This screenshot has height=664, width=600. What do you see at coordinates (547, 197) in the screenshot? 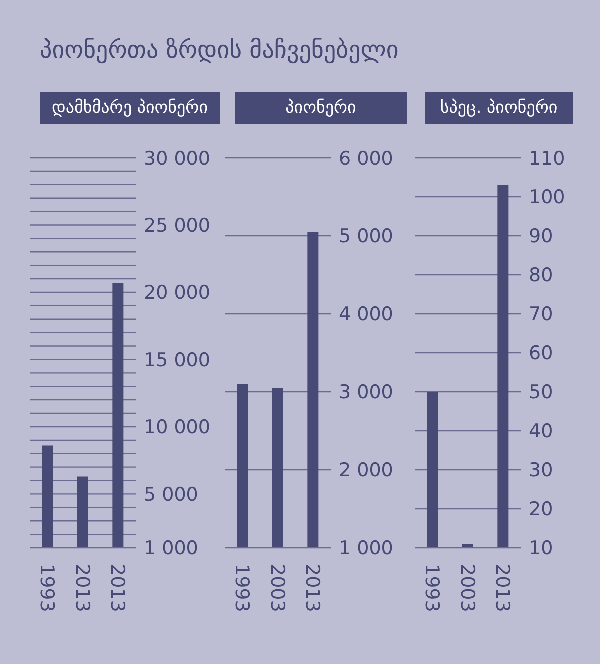
I see `y-tick-label: 100` at bounding box center [547, 197].